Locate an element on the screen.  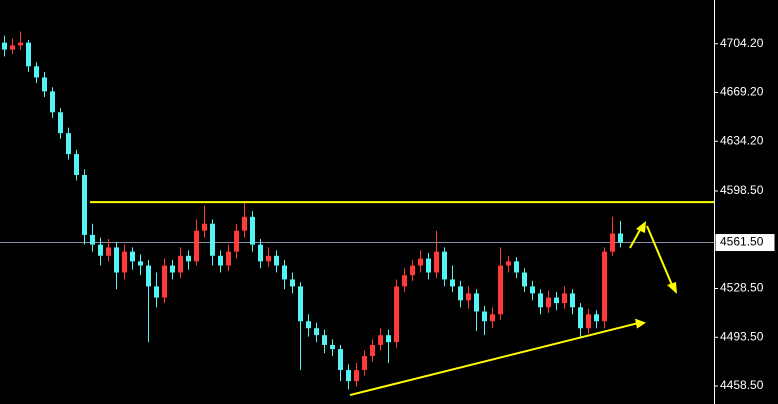
y-tick-label: 4493.50 is located at coordinates (742, 336).